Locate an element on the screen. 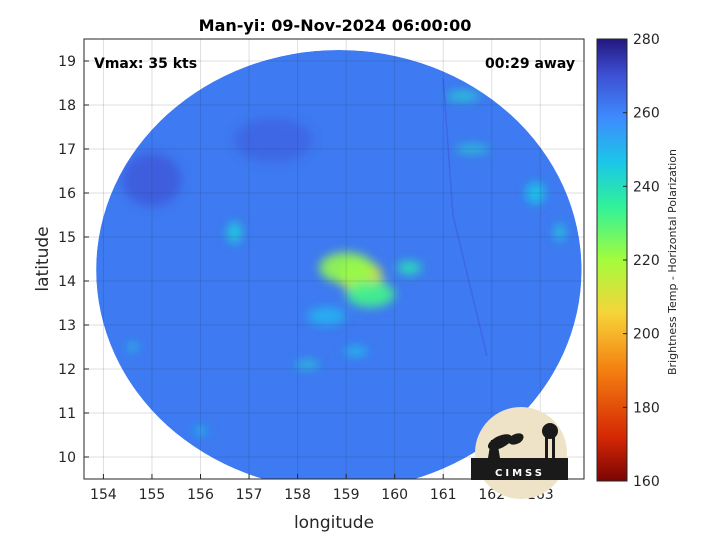  y-tick-label: 11 is located at coordinates (67, 414).